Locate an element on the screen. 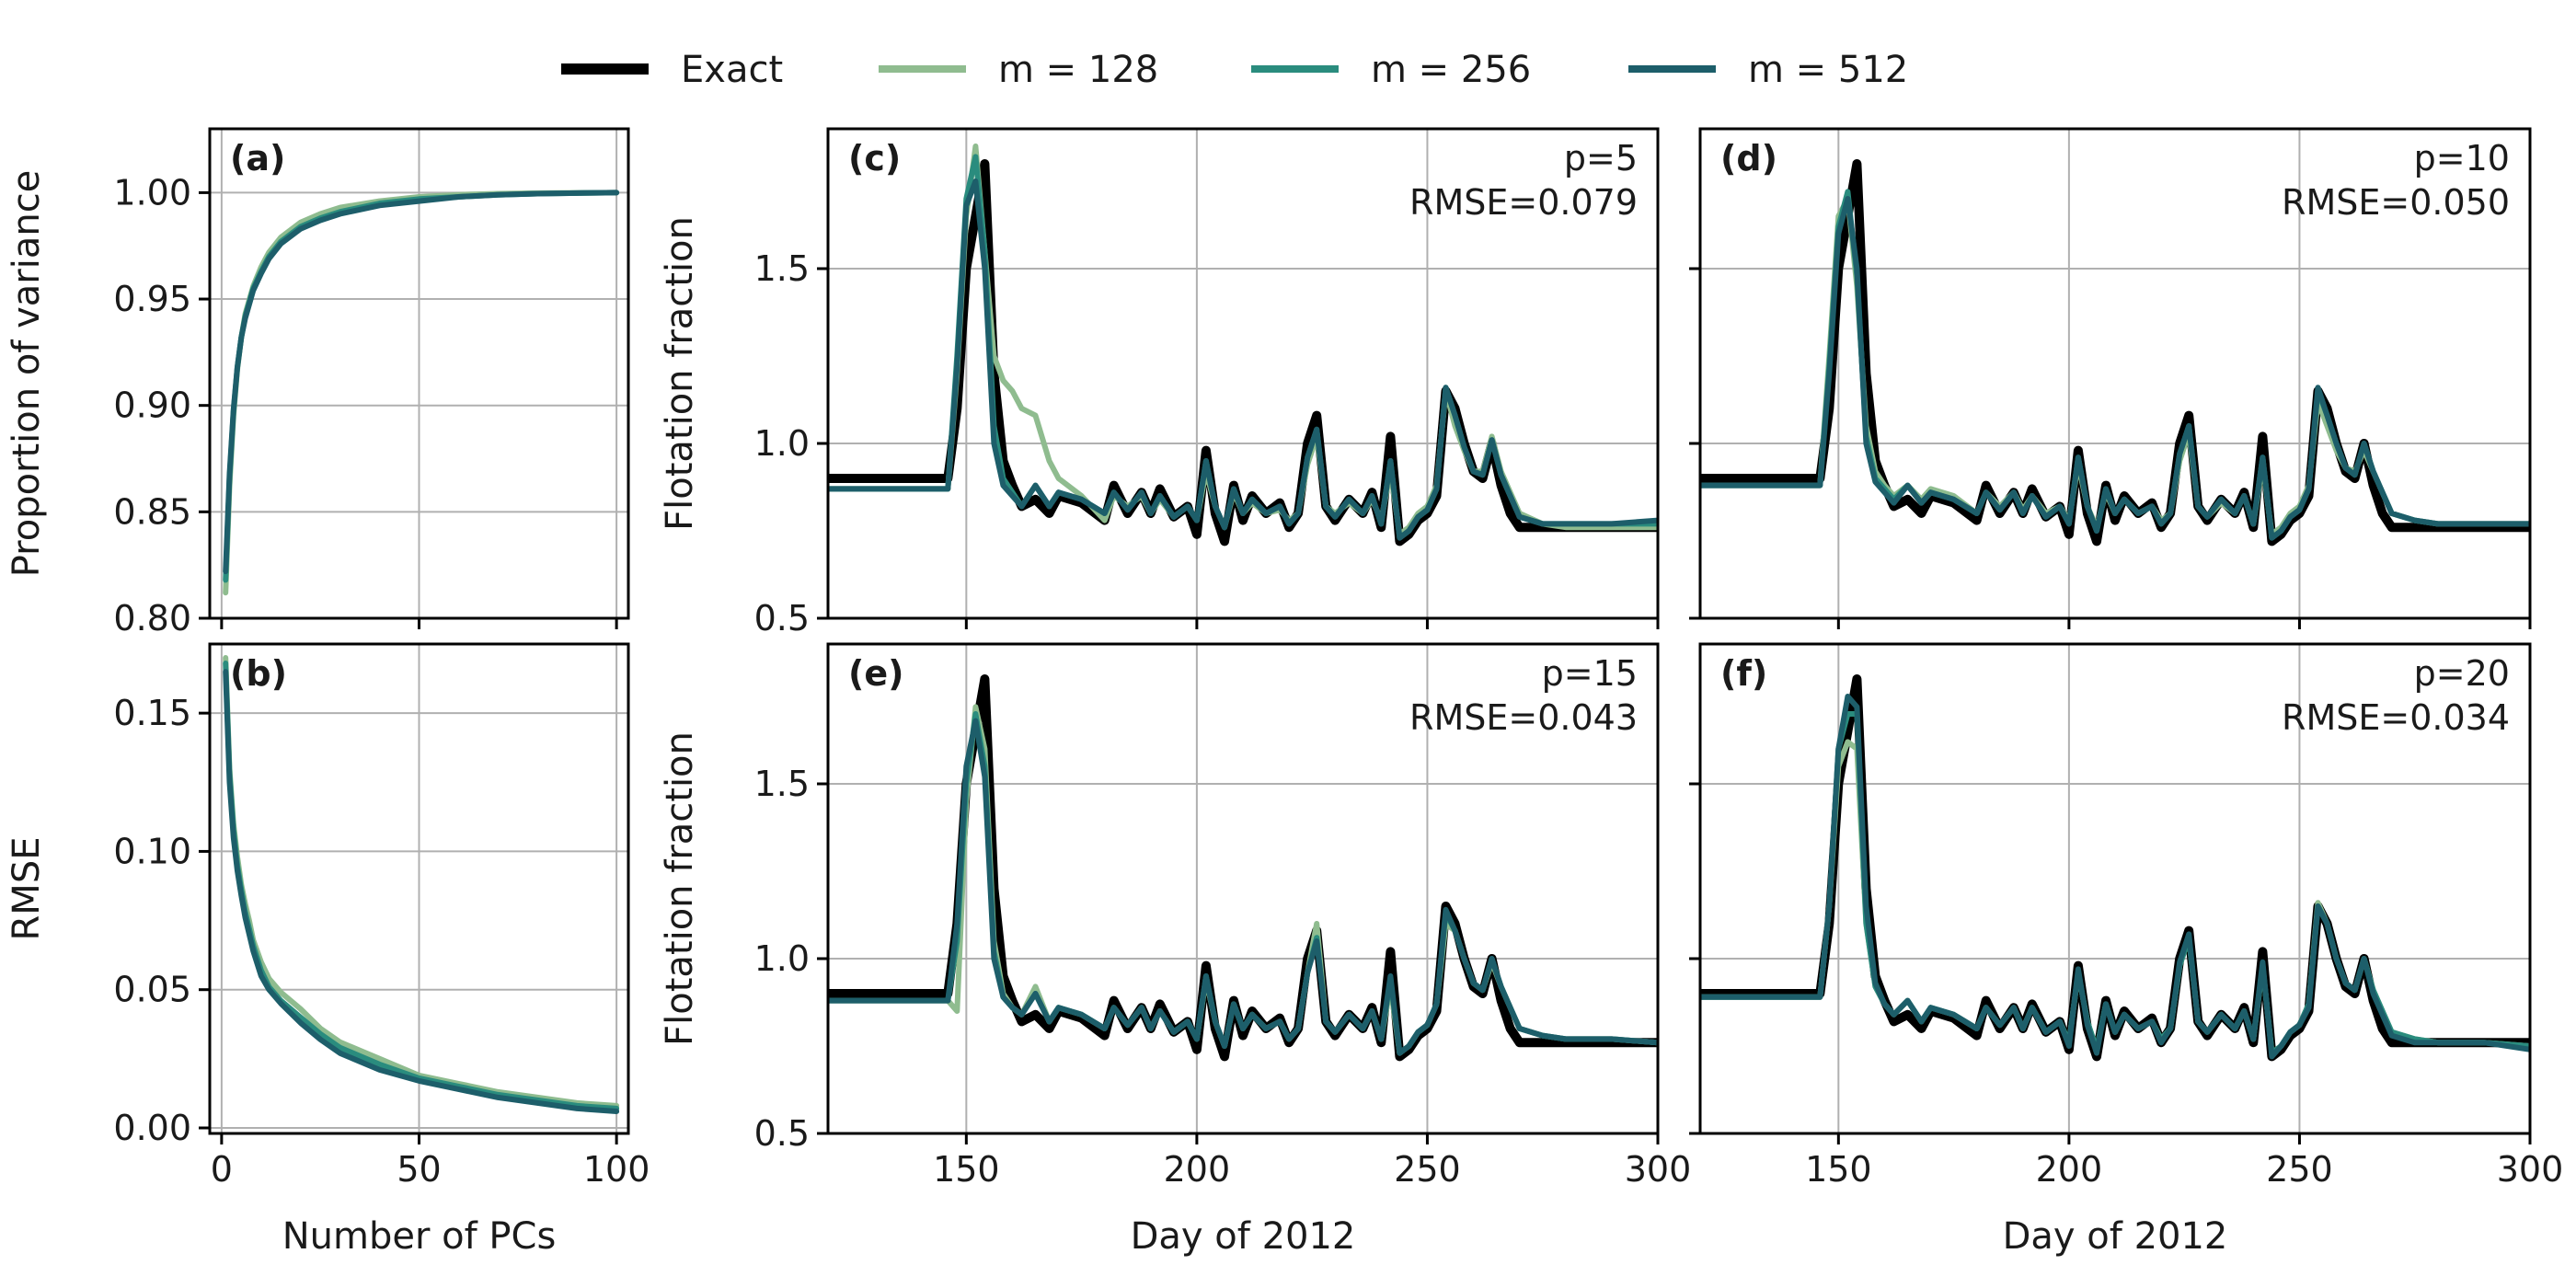 The height and width of the screenshot is (1288, 2576). legend-entry: m = 512 is located at coordinates (1768, 70).